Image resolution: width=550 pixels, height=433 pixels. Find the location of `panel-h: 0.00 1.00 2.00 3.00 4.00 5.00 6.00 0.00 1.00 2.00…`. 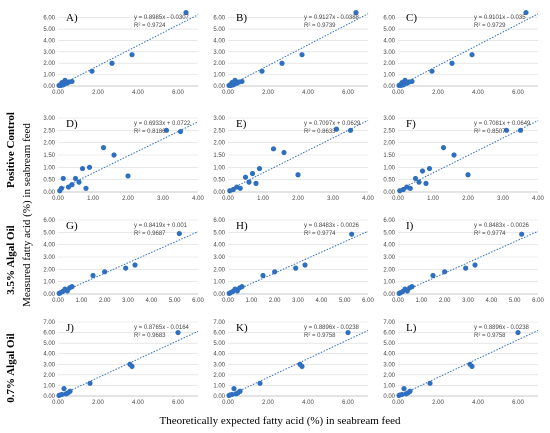

panel-h: 0.00 1.00 2.00 3.00 4.00 5.00 6.00 0.00 1.00 2.00… is located at coordinates (293, 261).